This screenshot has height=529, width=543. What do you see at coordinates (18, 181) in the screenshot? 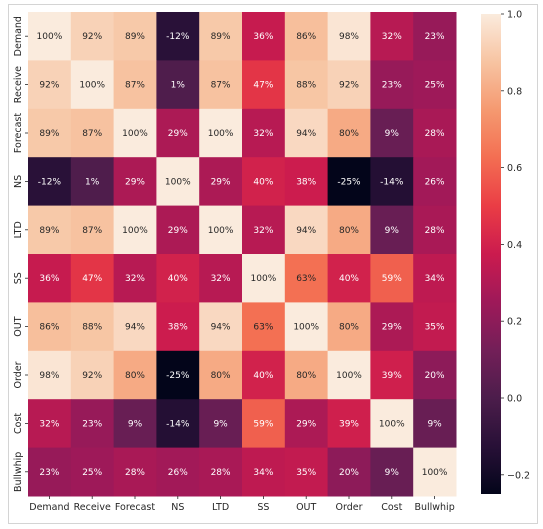
I see `y-tick-label: NS` at bounding box center [18, 181].